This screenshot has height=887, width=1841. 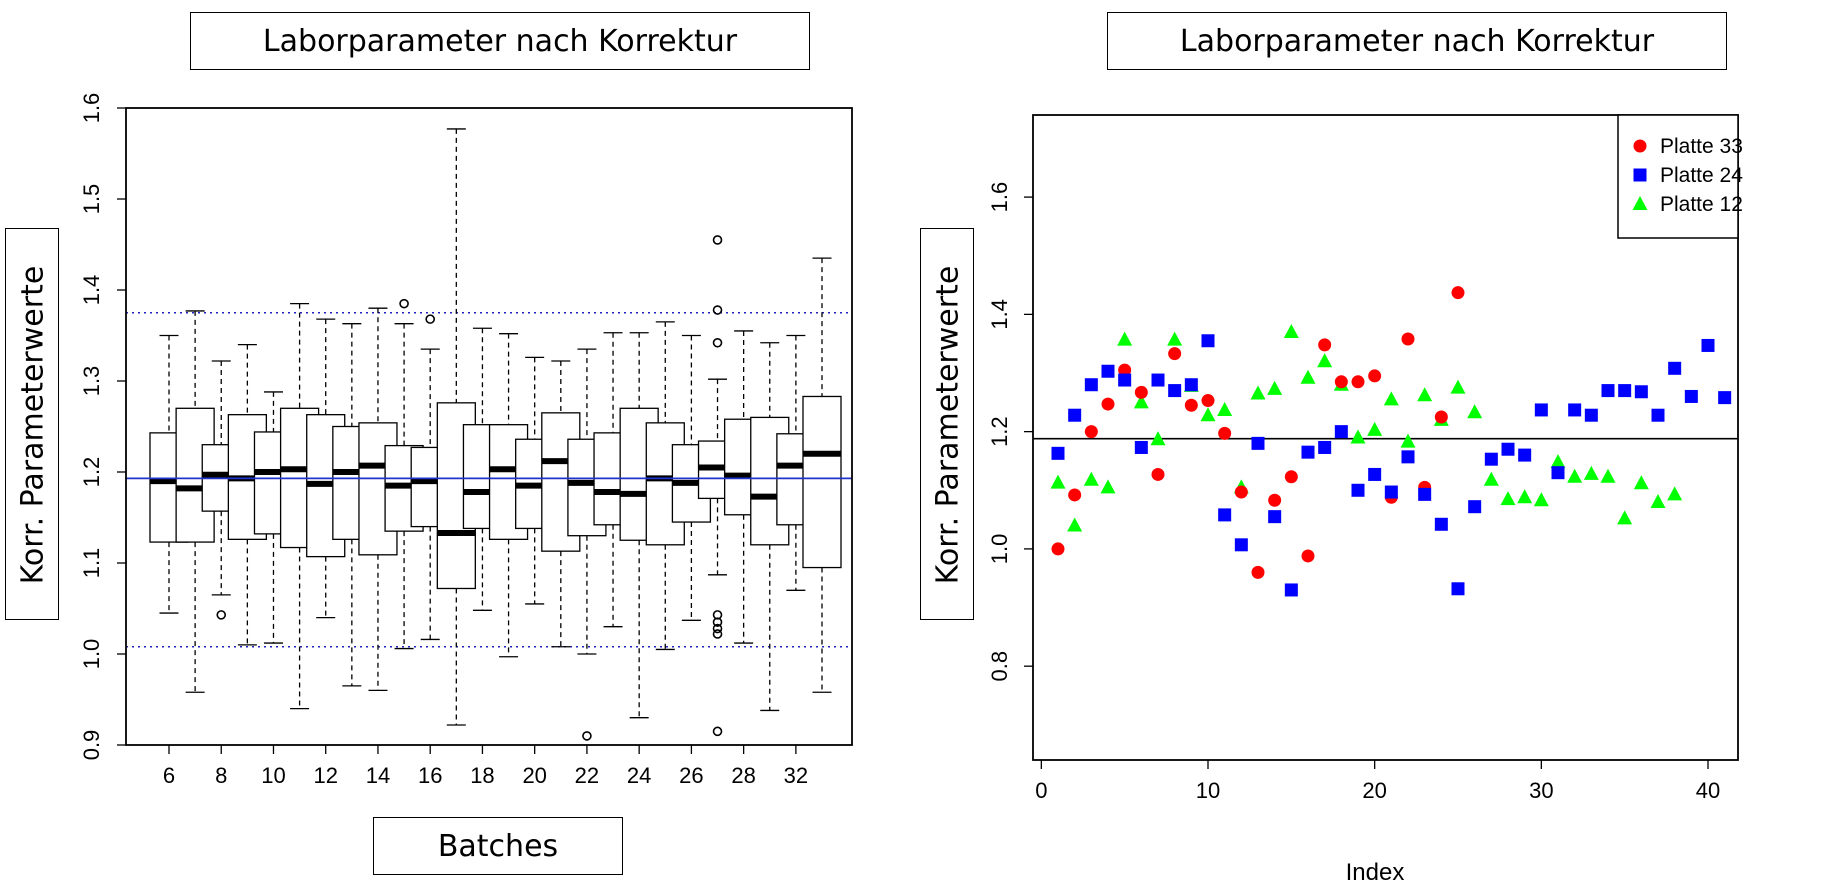 What do you see at coordinates (1041, 790) in the screenshot?
I see `right-x-tick-label: 0` at bounding box center [1041, 790].